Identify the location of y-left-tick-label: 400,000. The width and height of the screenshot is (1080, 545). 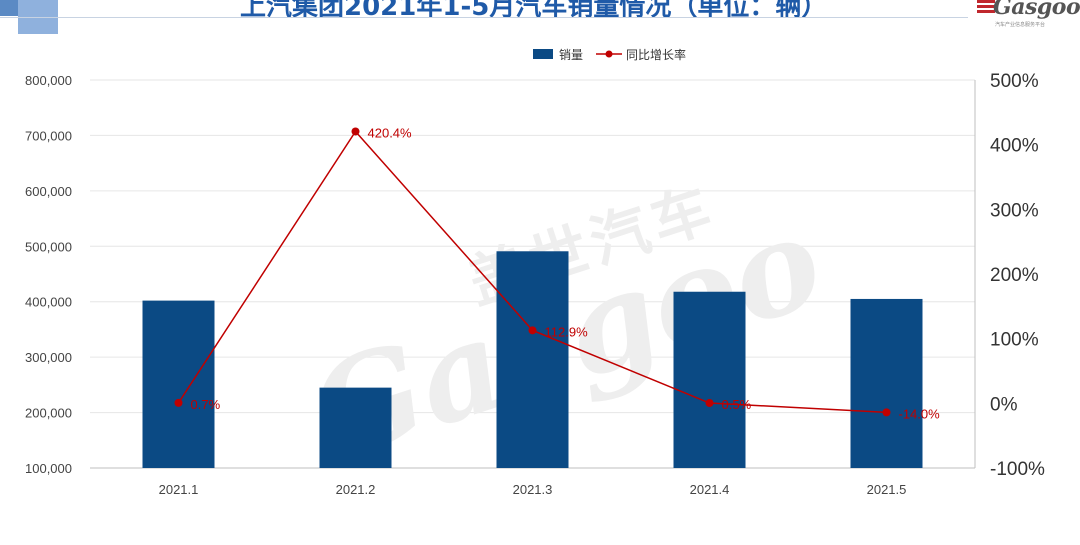
(48, 302).